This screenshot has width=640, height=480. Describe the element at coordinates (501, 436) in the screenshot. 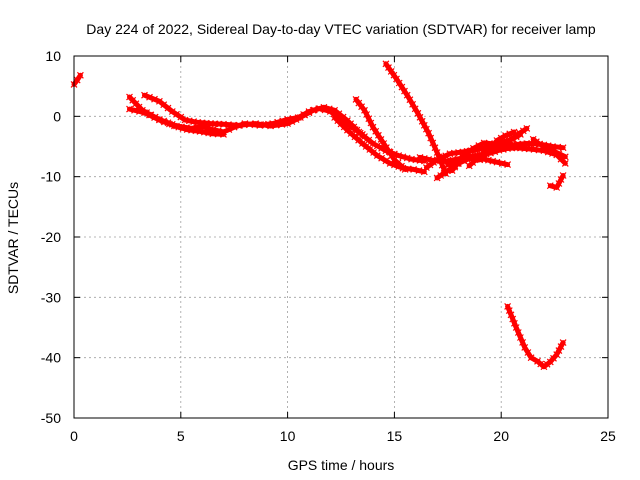

I see `x-tick-label: 20` at that location.